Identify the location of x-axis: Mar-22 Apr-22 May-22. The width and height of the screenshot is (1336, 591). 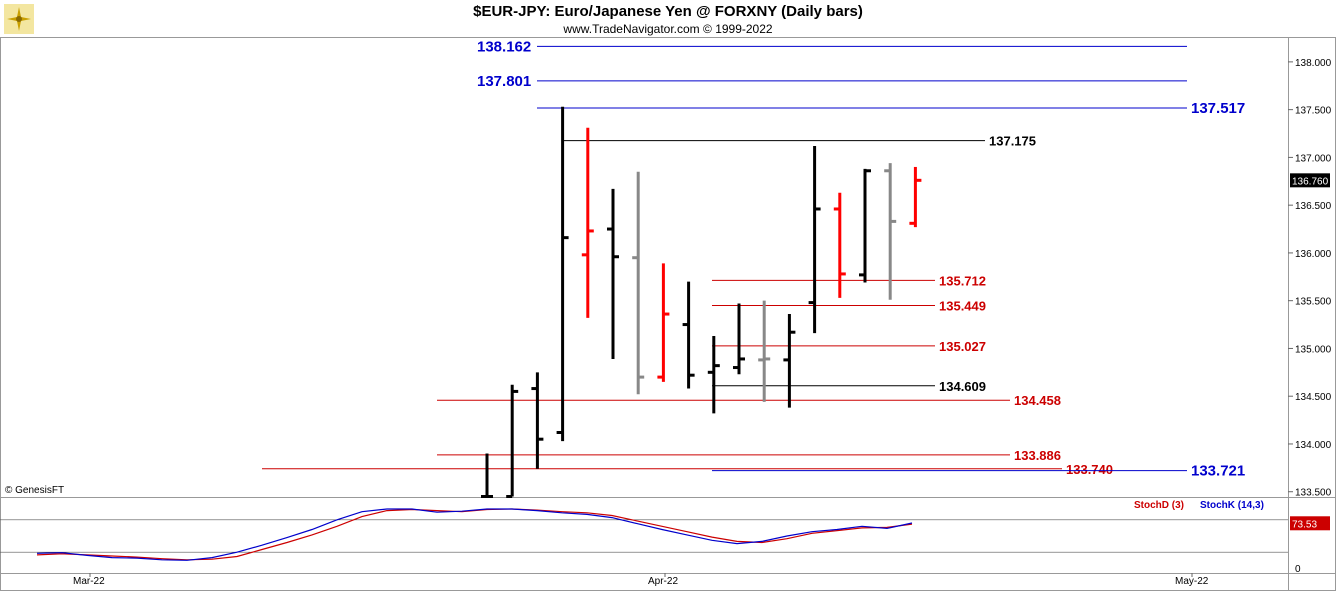
(641, 580).